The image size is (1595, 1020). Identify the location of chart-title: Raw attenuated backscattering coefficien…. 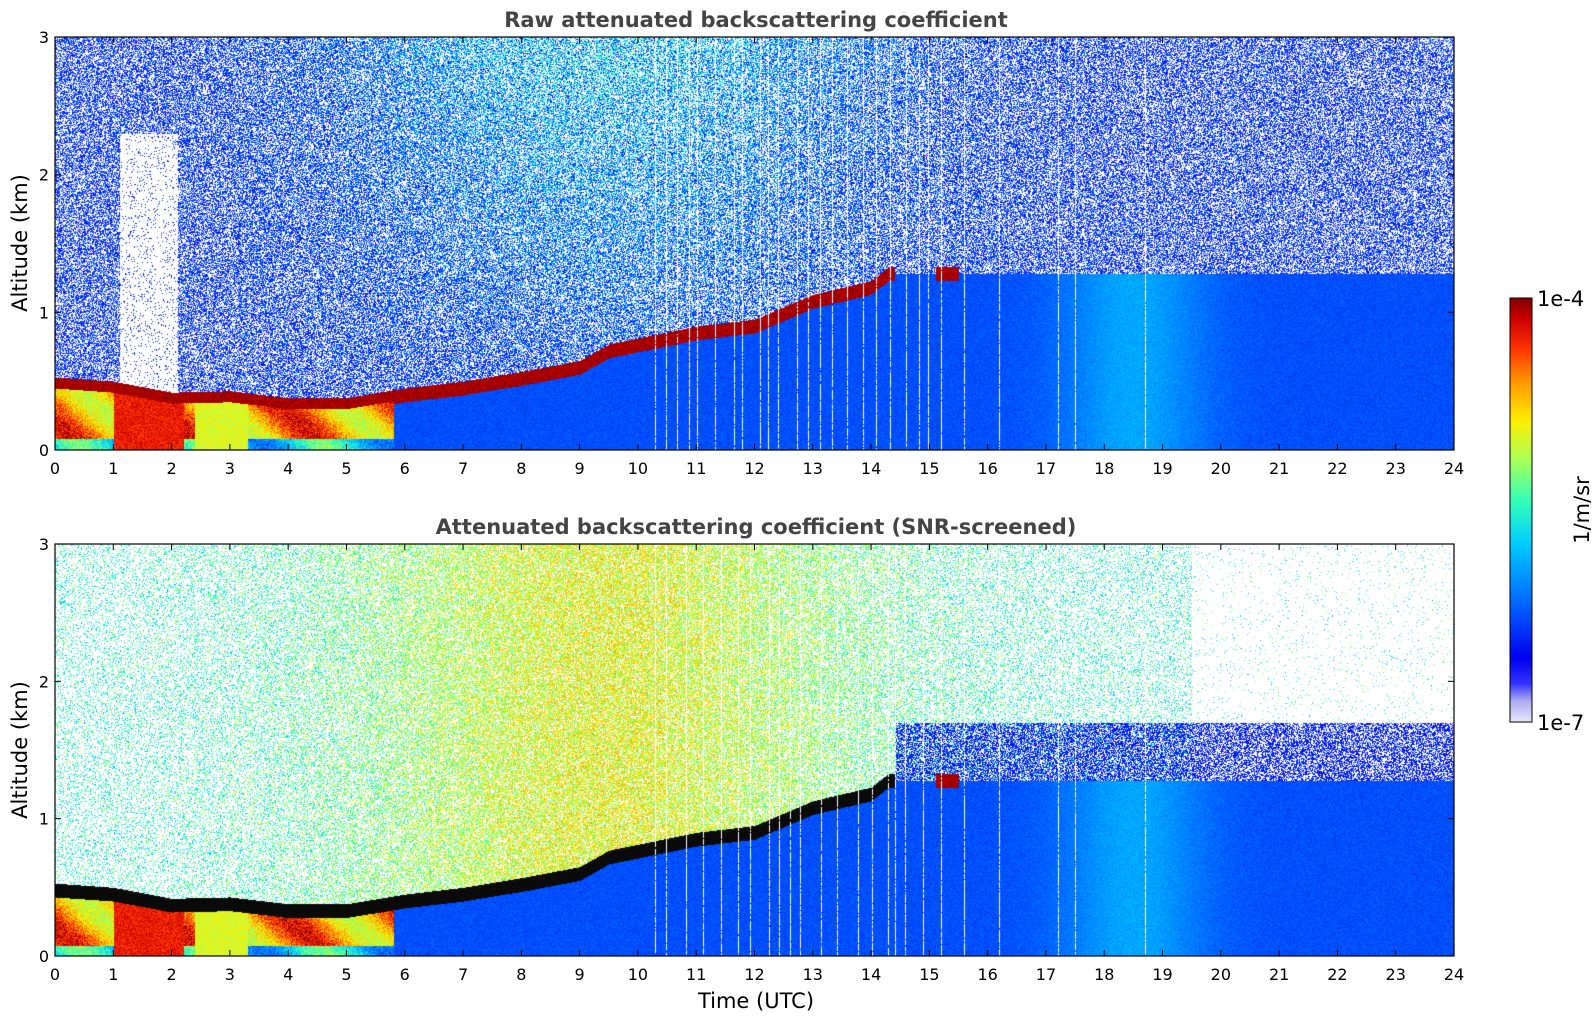
(756, 20).